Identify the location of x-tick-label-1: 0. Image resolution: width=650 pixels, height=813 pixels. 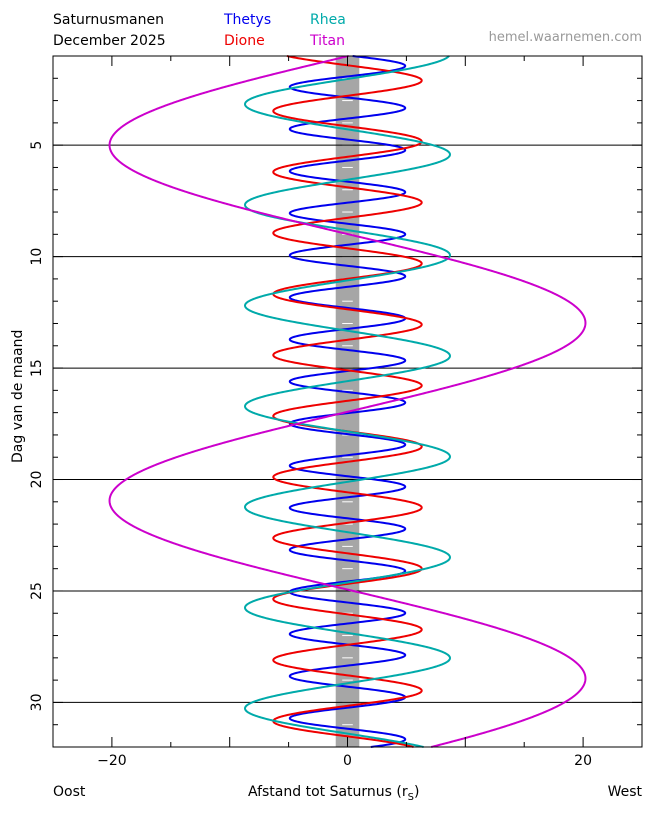
(347, 761).